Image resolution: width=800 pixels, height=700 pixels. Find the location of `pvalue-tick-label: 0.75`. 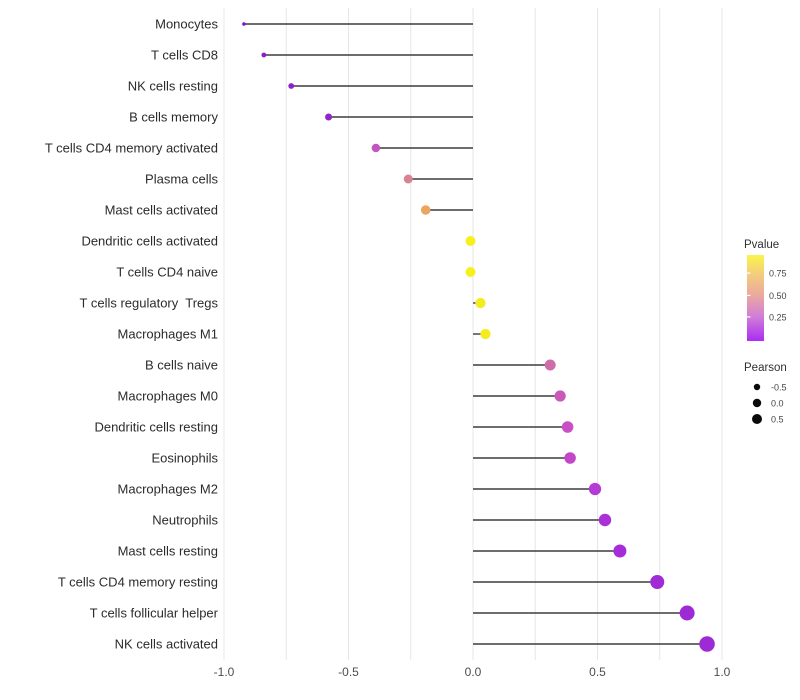

pvalue-tick-label: 0.75 is located at coordinates (778, 274).